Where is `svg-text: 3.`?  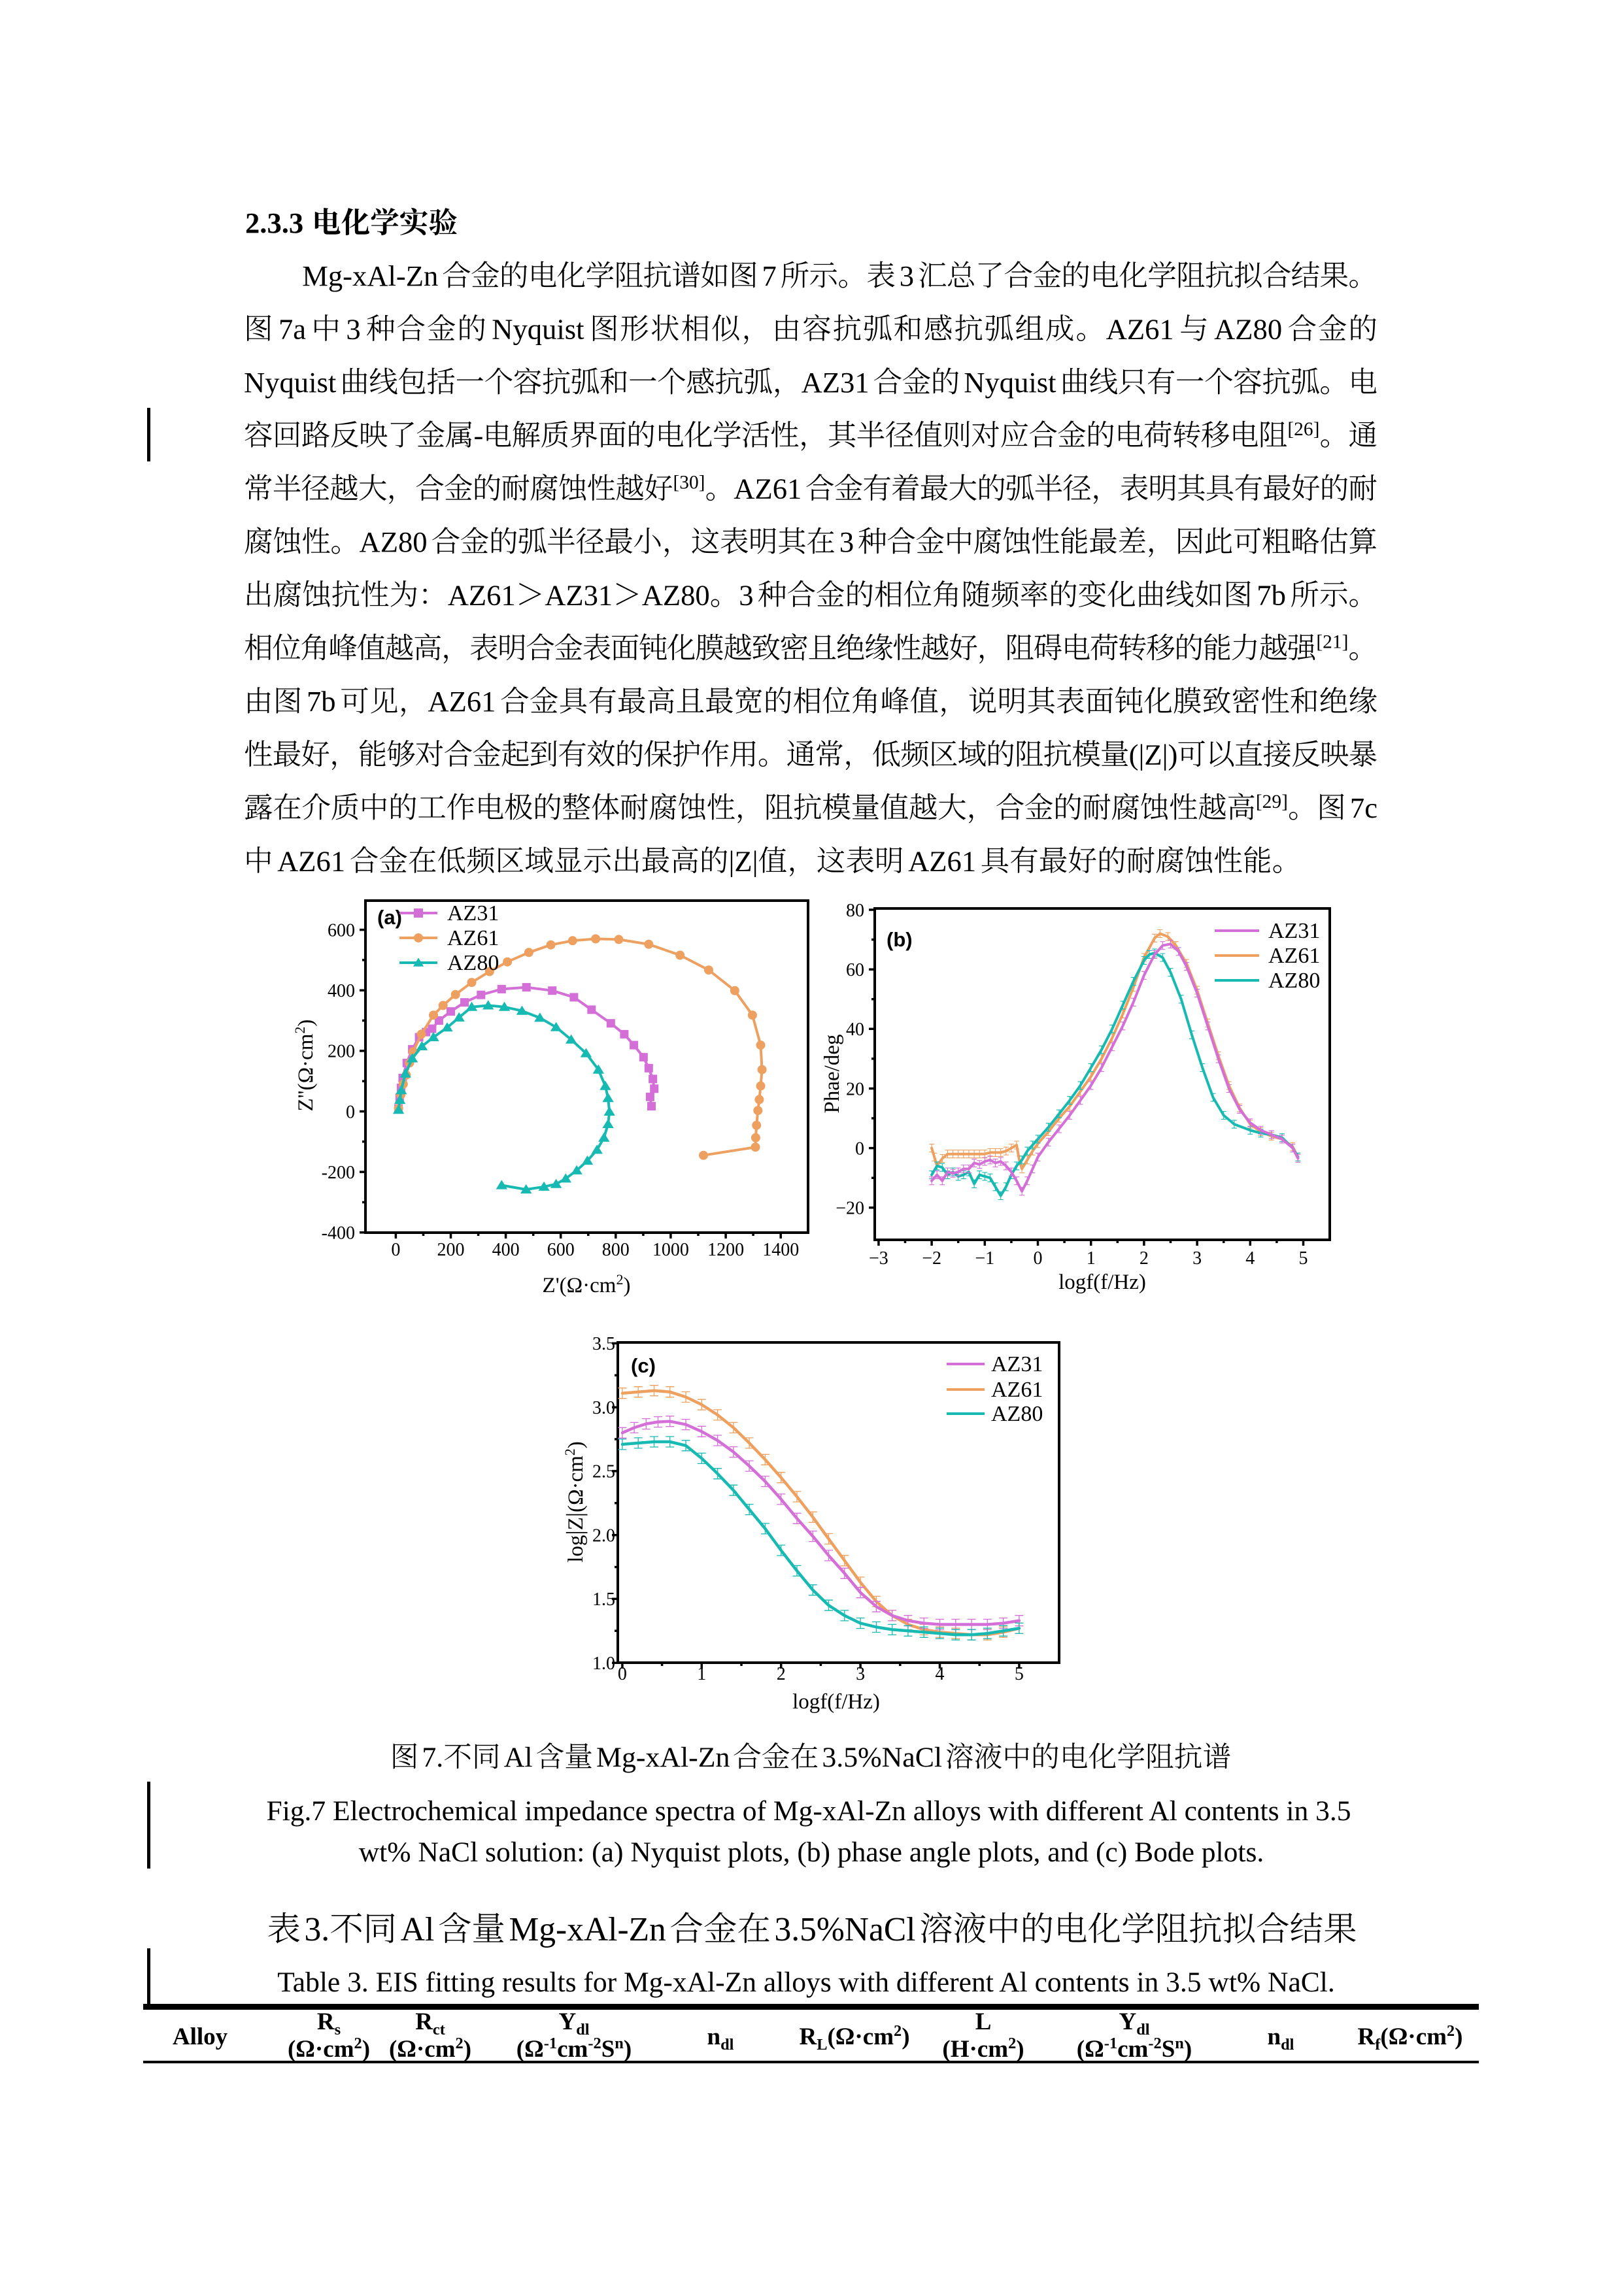
svg-text: 3. is located at coordinates (317, 1929).